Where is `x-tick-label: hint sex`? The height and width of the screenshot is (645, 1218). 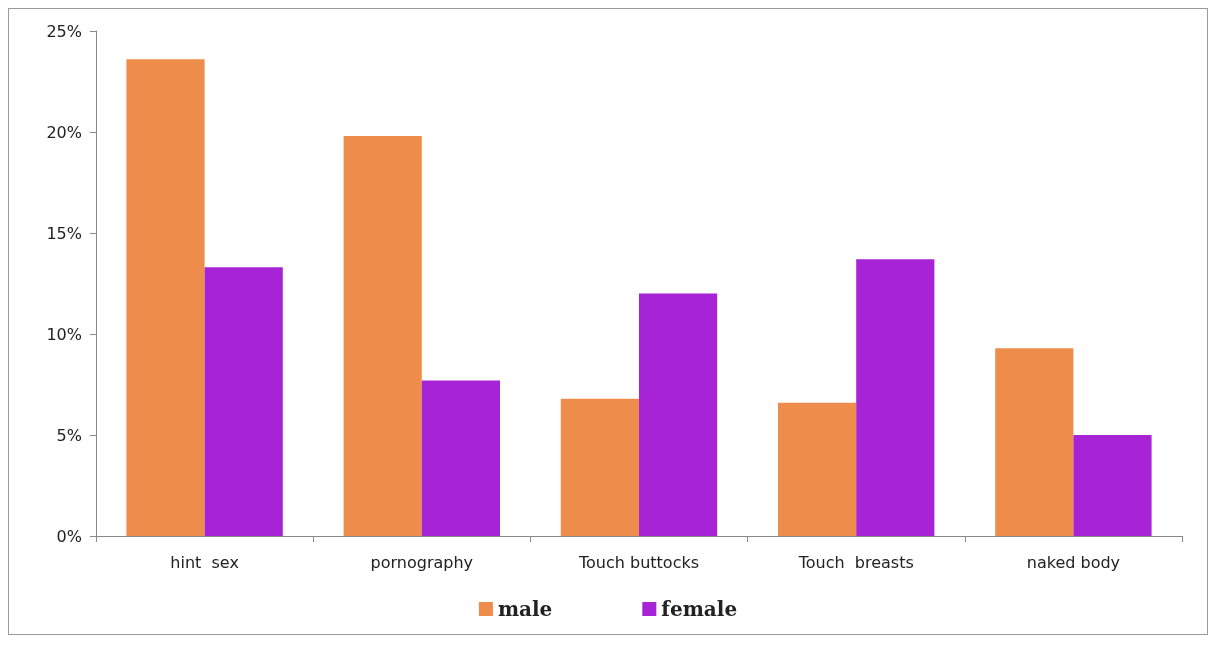
x-tick-label: hint sex is located at coordinates (204, 562).